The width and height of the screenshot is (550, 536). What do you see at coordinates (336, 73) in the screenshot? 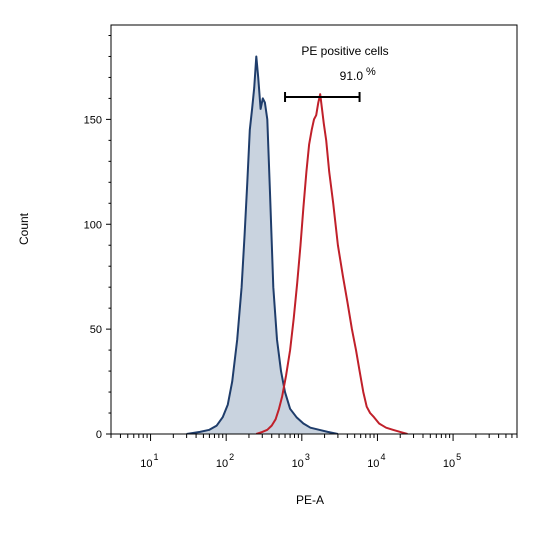
I see `gate-annotation: PE positive cells 91.0 %` at bounding box center [336, 73].